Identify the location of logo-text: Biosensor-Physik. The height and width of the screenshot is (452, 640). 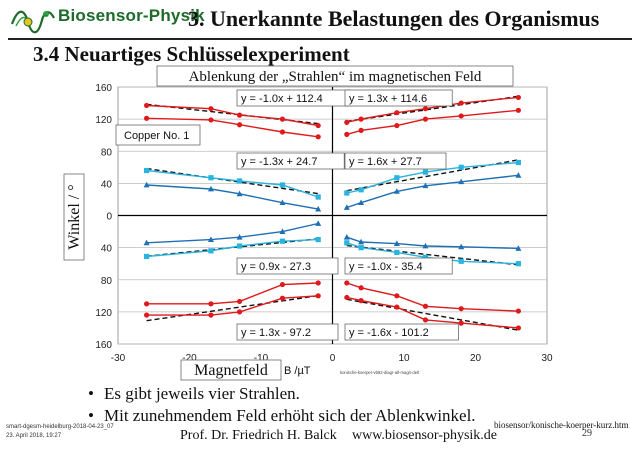
(131, 15).